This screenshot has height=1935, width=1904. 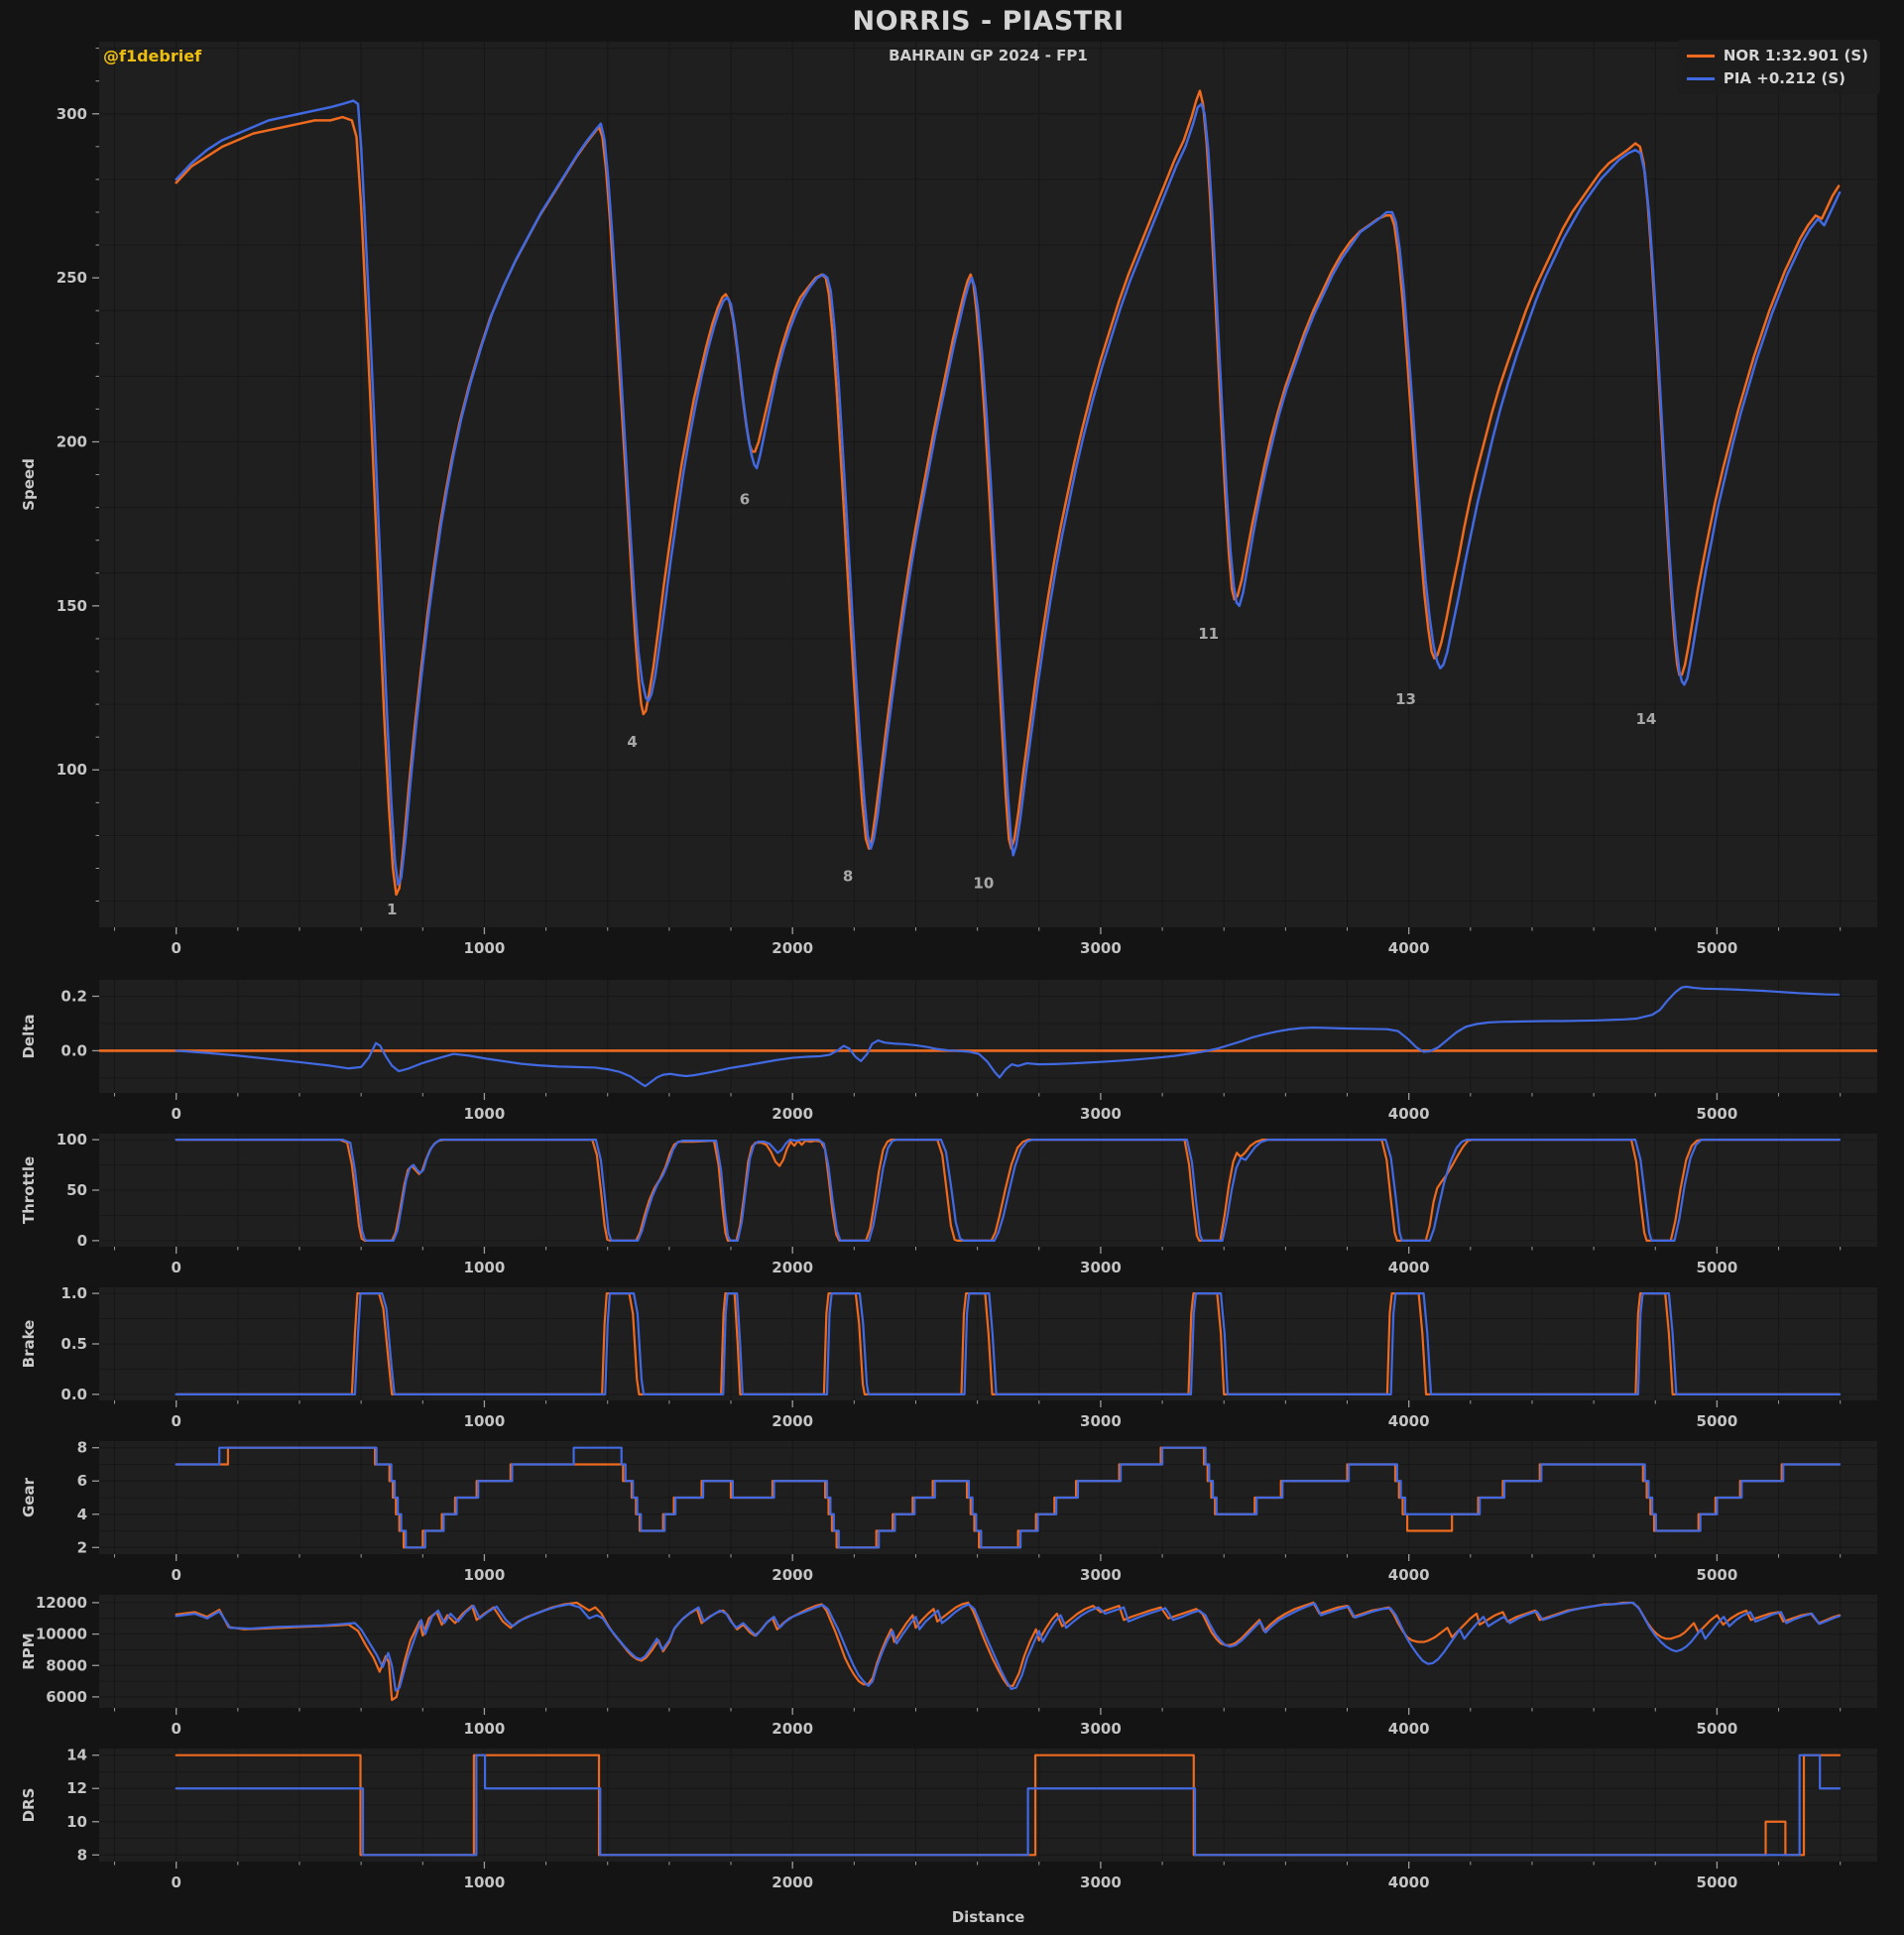 I want to click on drs-xtick-label: 1000, so click(x=485, y=1883).